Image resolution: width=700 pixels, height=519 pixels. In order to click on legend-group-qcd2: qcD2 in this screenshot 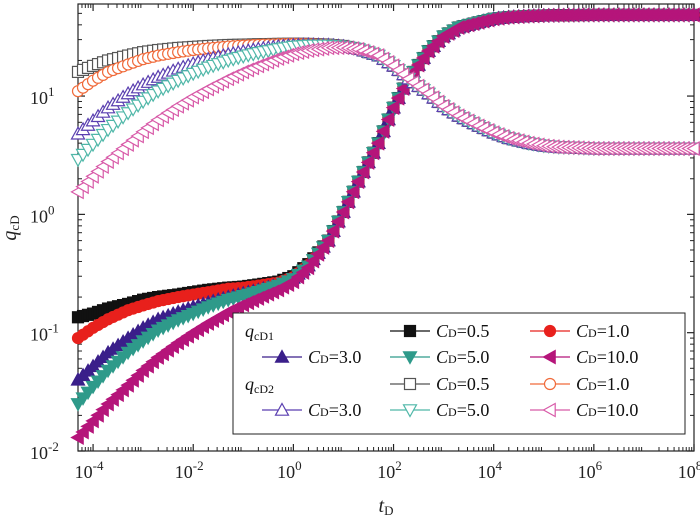, I will do `click(259, 385)`.